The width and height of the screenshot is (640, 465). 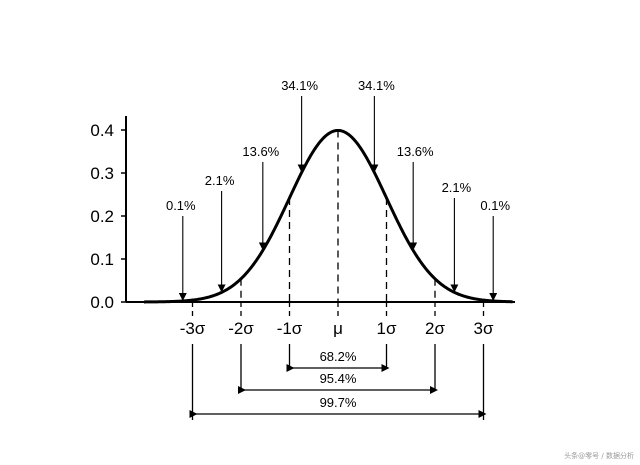 I want to click on y-tick-label: 0.4, so click(x=102, y=130).